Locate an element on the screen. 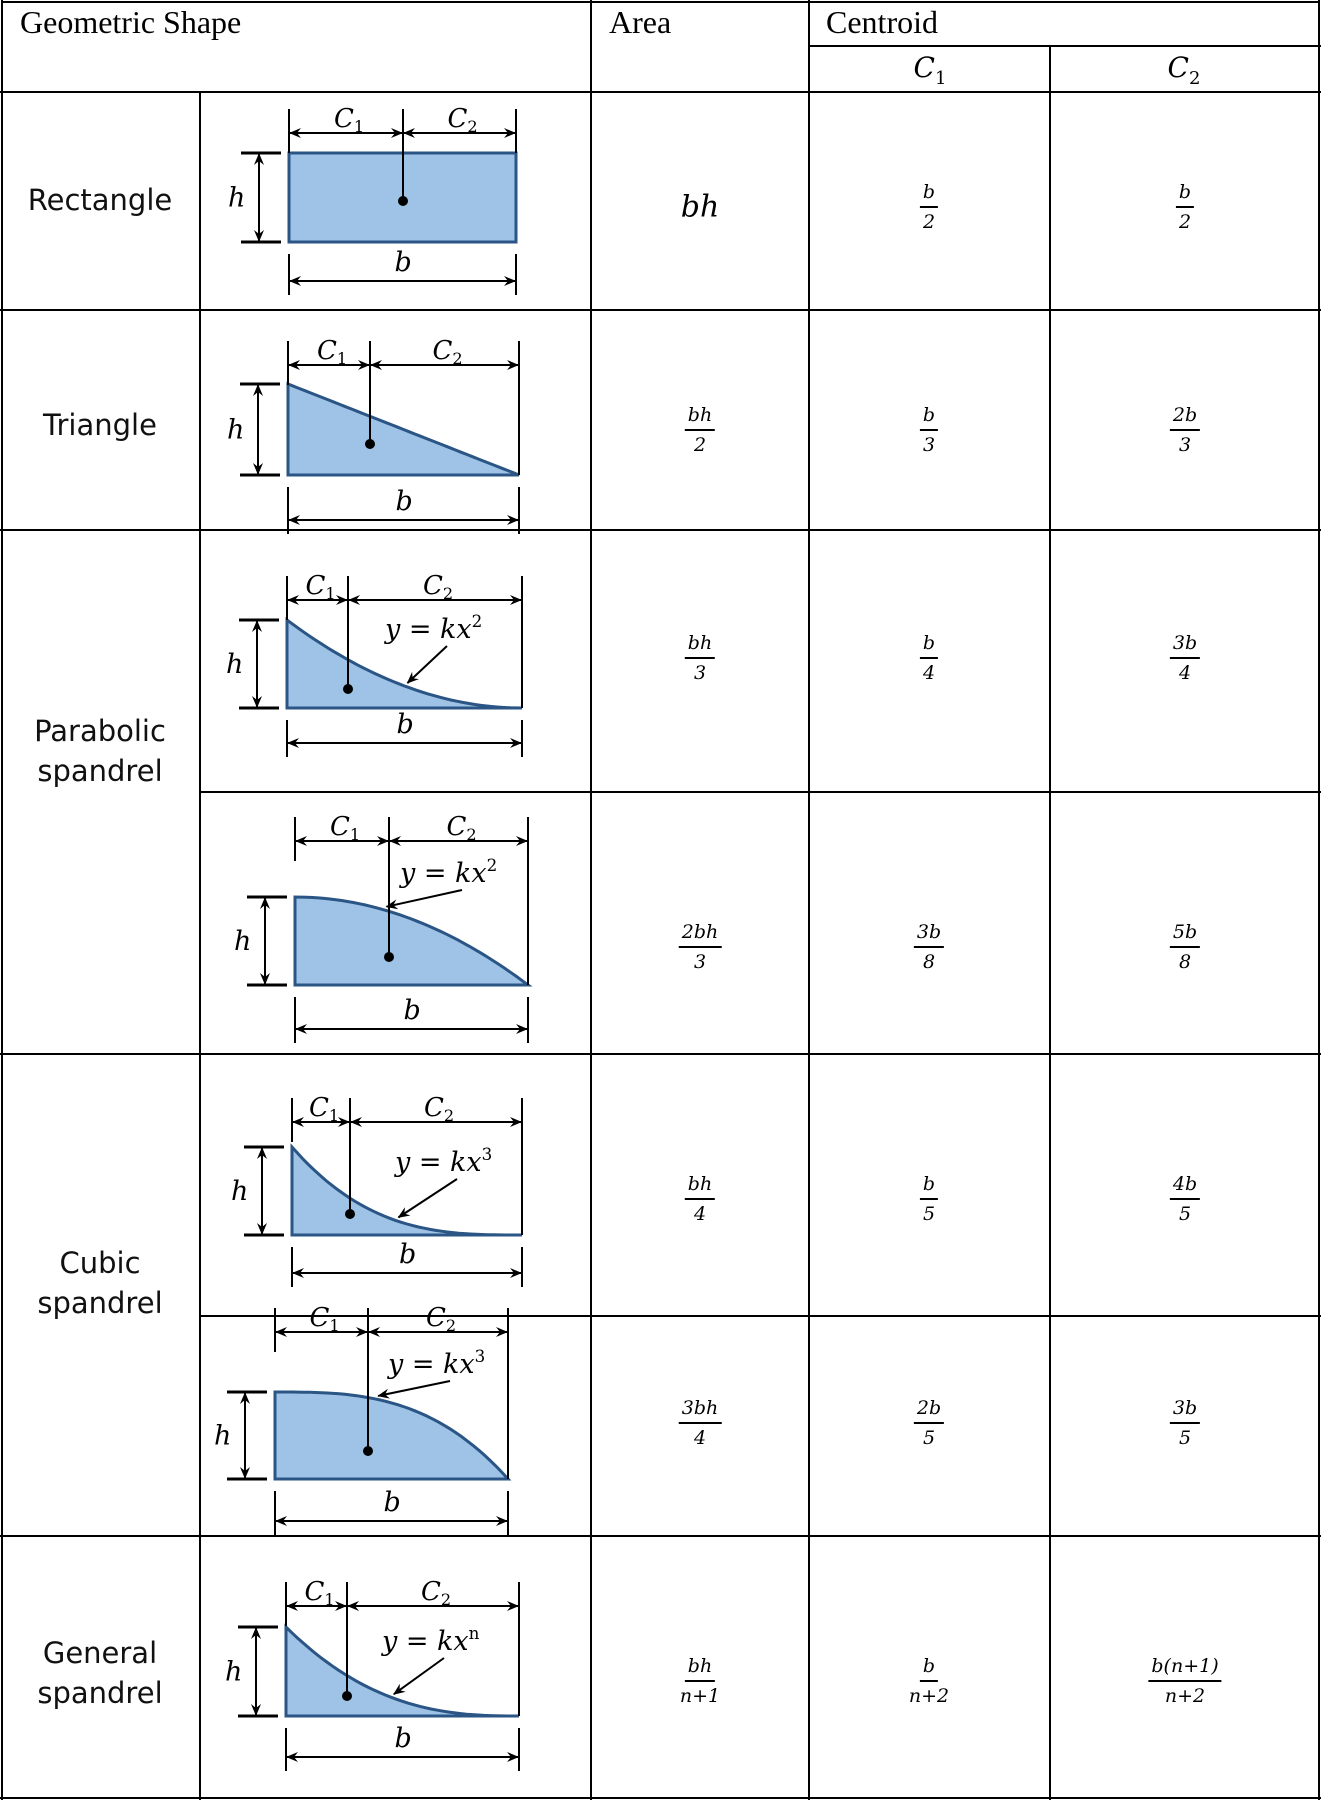 This screenshot has width=1321, height=1800. shape-label-line: Rectangle is located at coordinates (100, 200).